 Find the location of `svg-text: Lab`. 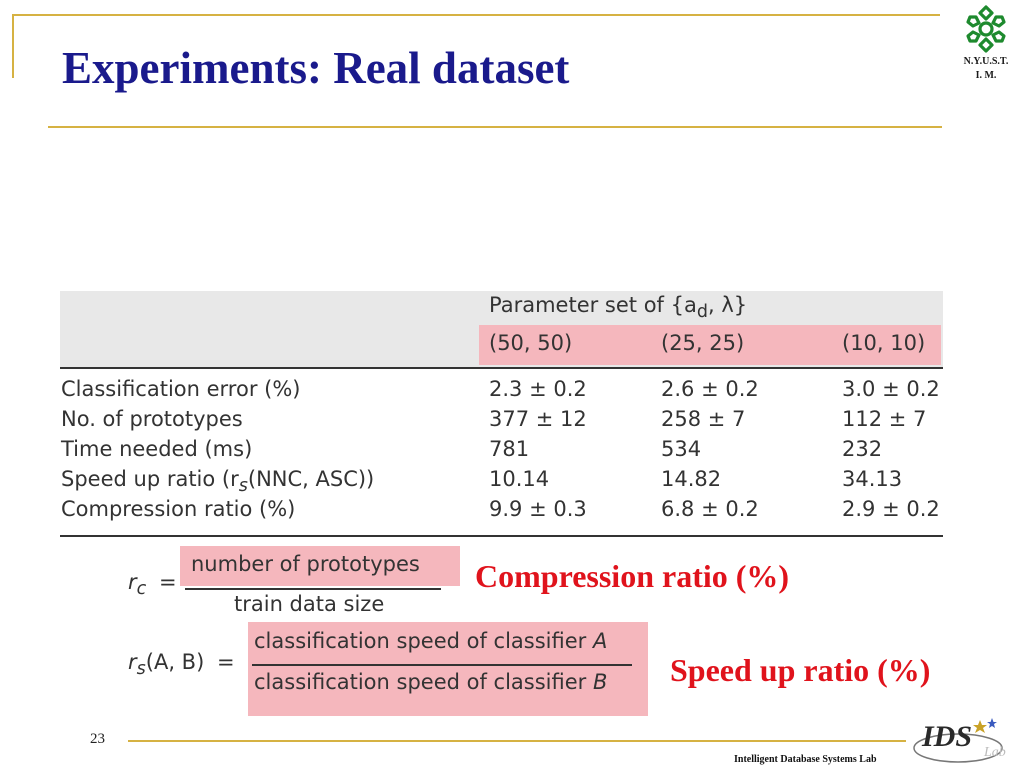

svg-text: Lab is located at coordinates (994, 752).